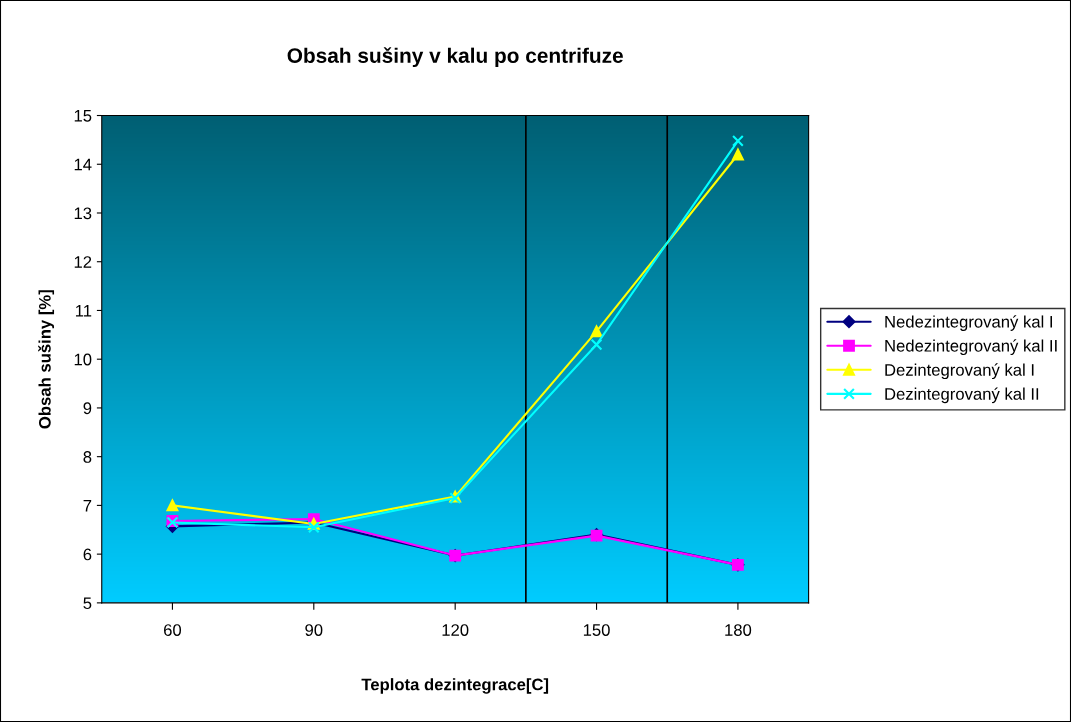 The image size is (1071, 722). What do you see at coordinates (173, 630) in the screenshot?
I see `x-tick-label: 60` at bounding box center [173, 630].